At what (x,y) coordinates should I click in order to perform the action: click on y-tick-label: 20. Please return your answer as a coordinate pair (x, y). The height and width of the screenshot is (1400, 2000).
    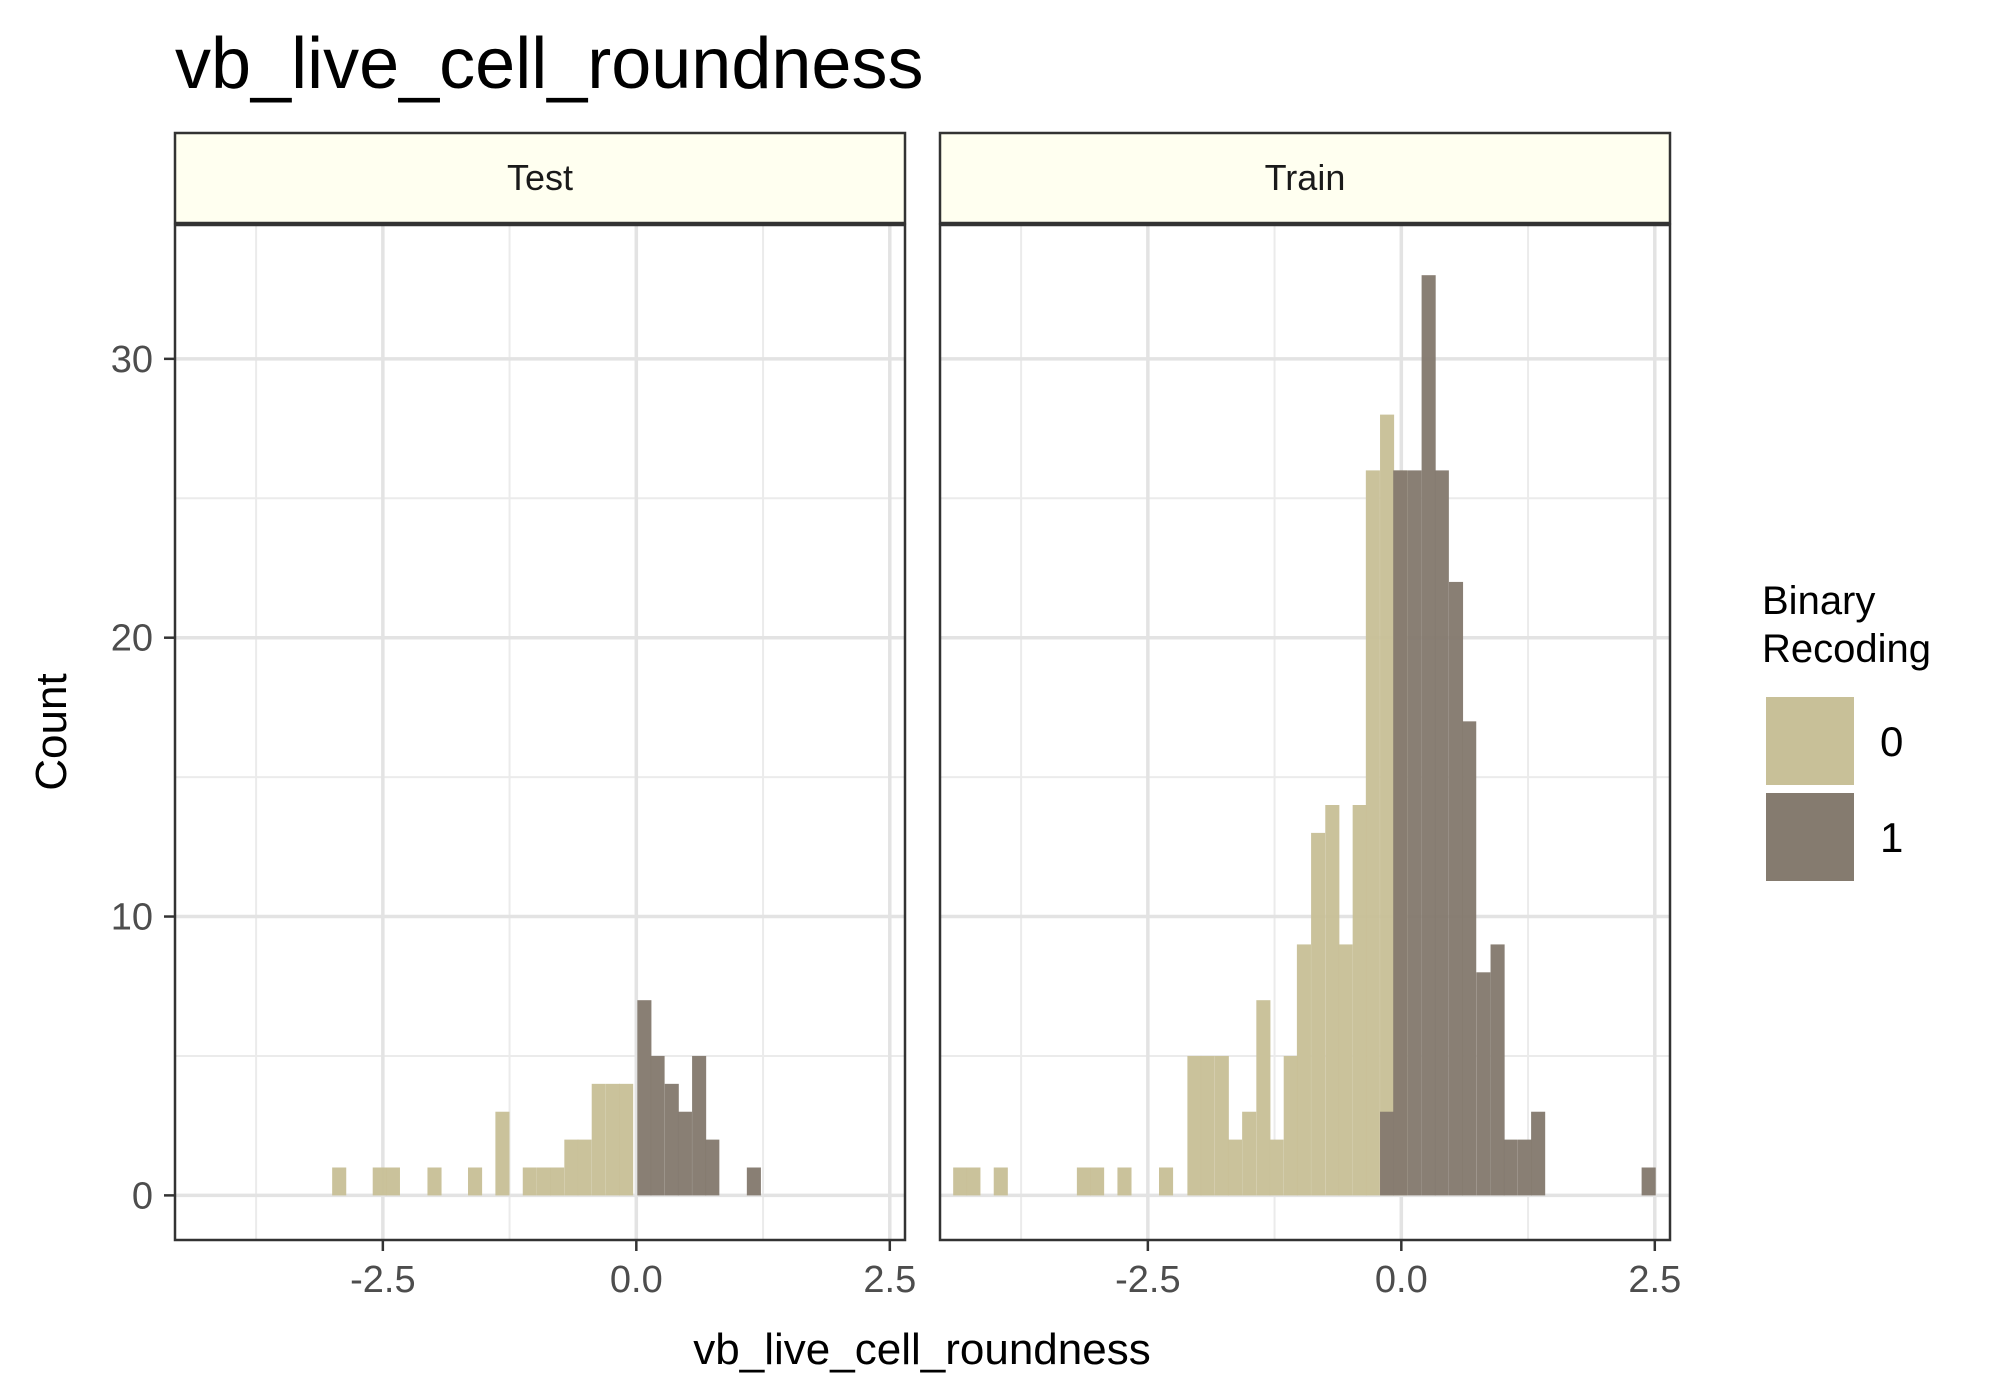
    Looking at the image, I should click on (132, 639).